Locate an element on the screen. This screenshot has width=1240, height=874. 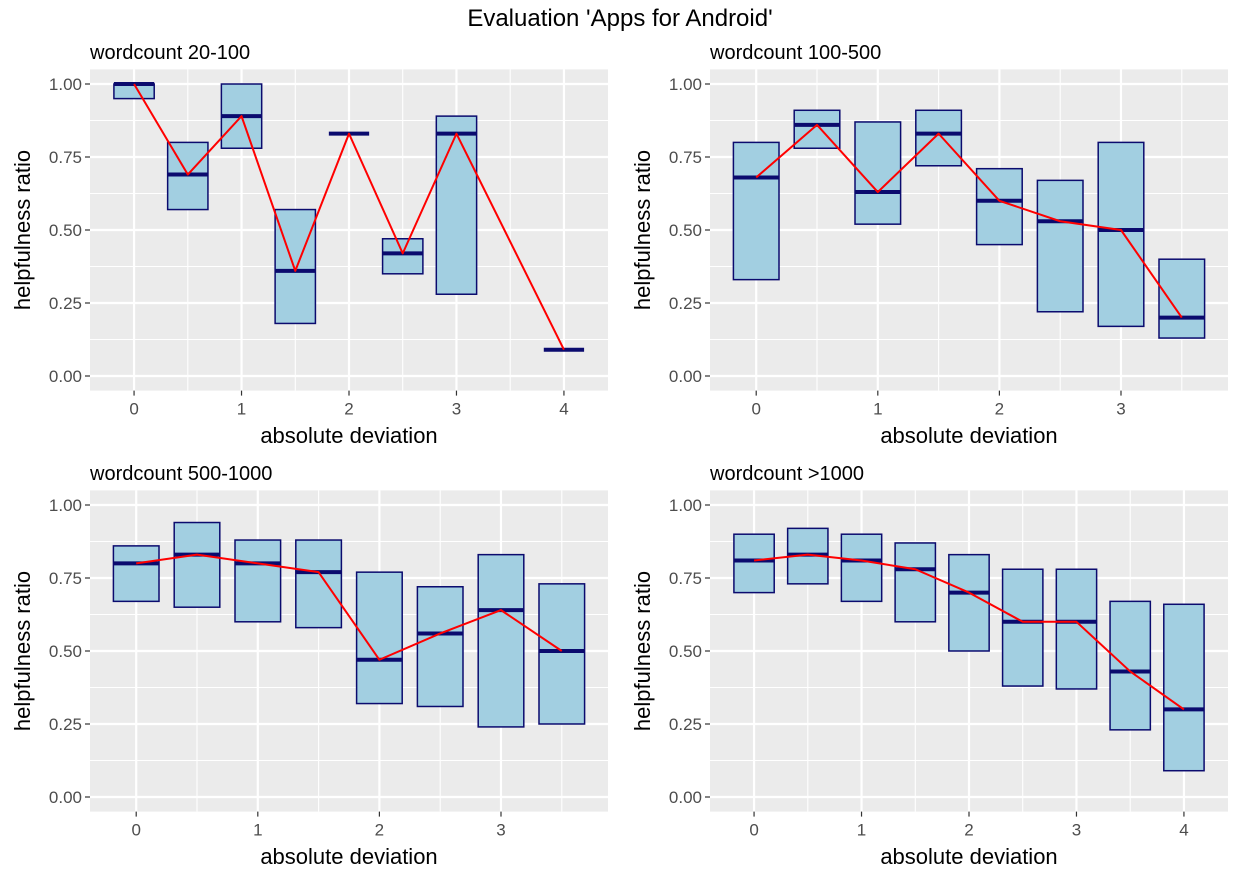
panel-title: wordcount >1000 is located at coordinates (786, 474).